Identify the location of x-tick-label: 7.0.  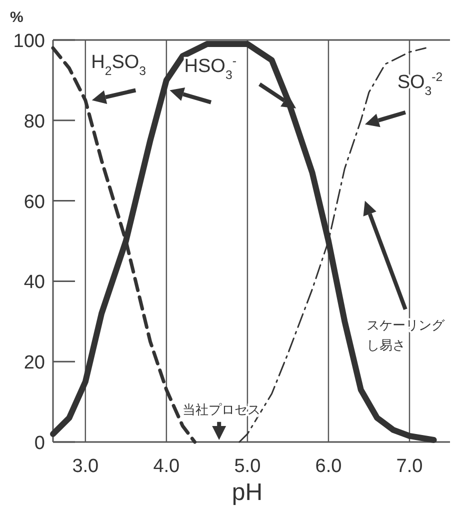
(409, 466).